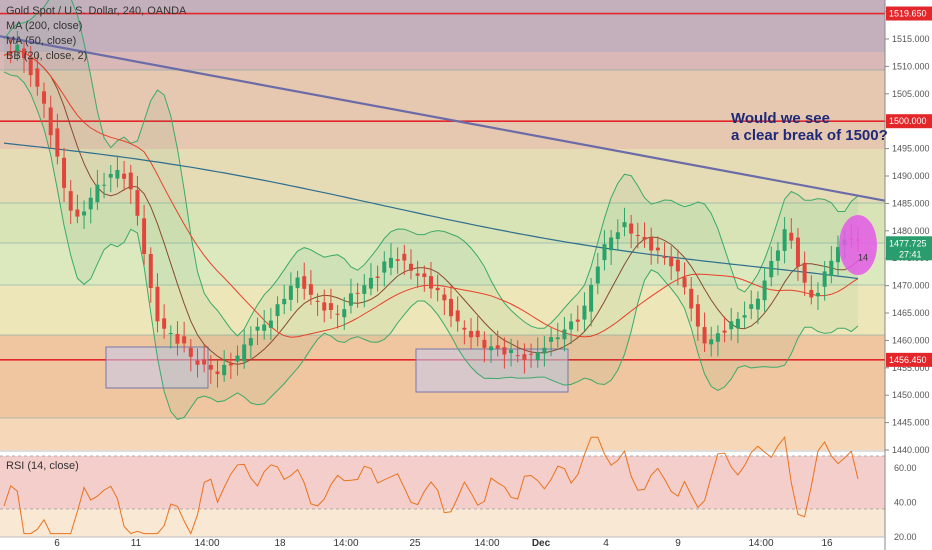 This screenshot has width=932, height=550. Describe the element at coordinates (47, 56) in the screenshot. I see `bb-label: BB (20, close, 2)` at that location.